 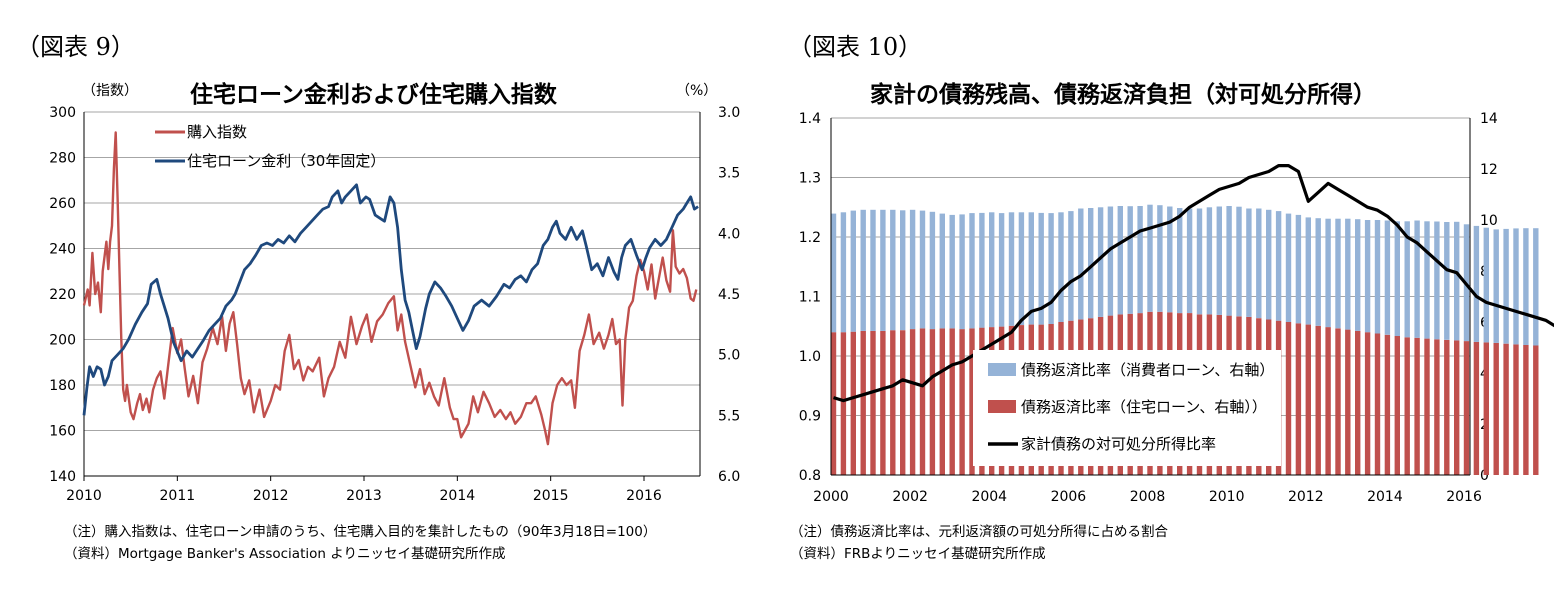 What do you see at coordinates (62, 159) in the screenshot?
I see `y-left-tick-label: 280` at bounding box center [62, 159].